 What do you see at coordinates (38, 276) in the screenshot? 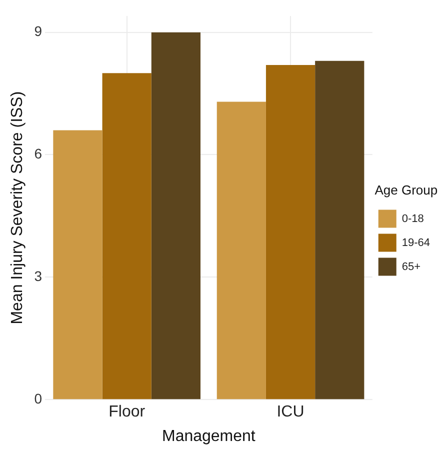
I see `y-tick-label: 3` at bounding box center [38, 276].